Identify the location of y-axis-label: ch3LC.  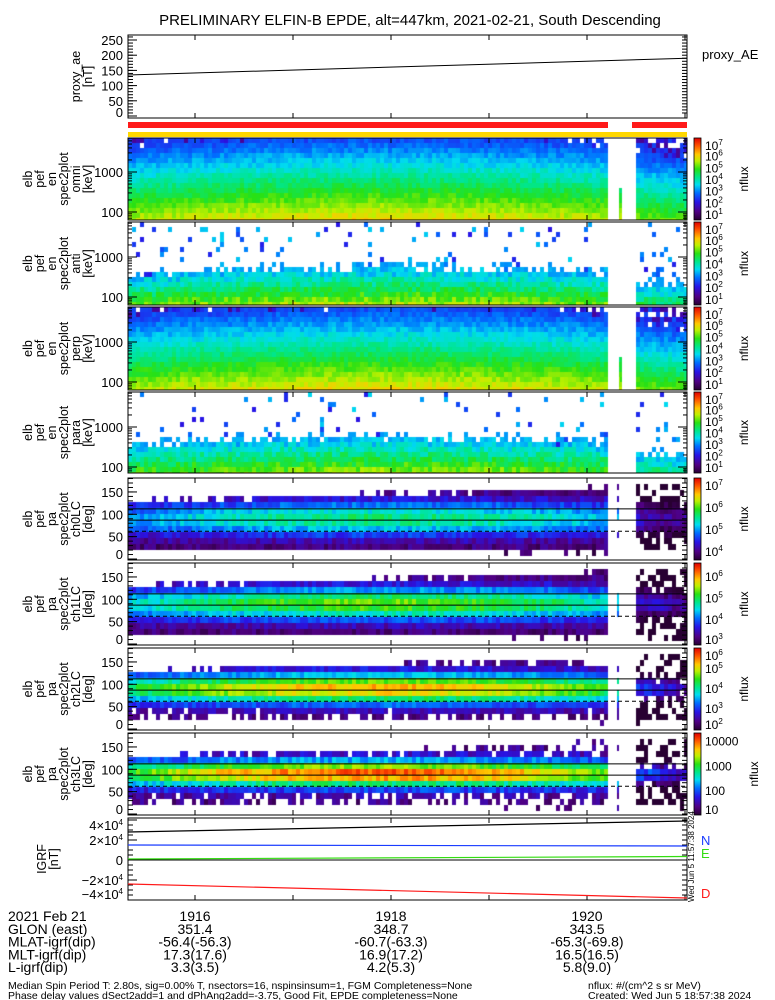
(76, 774).